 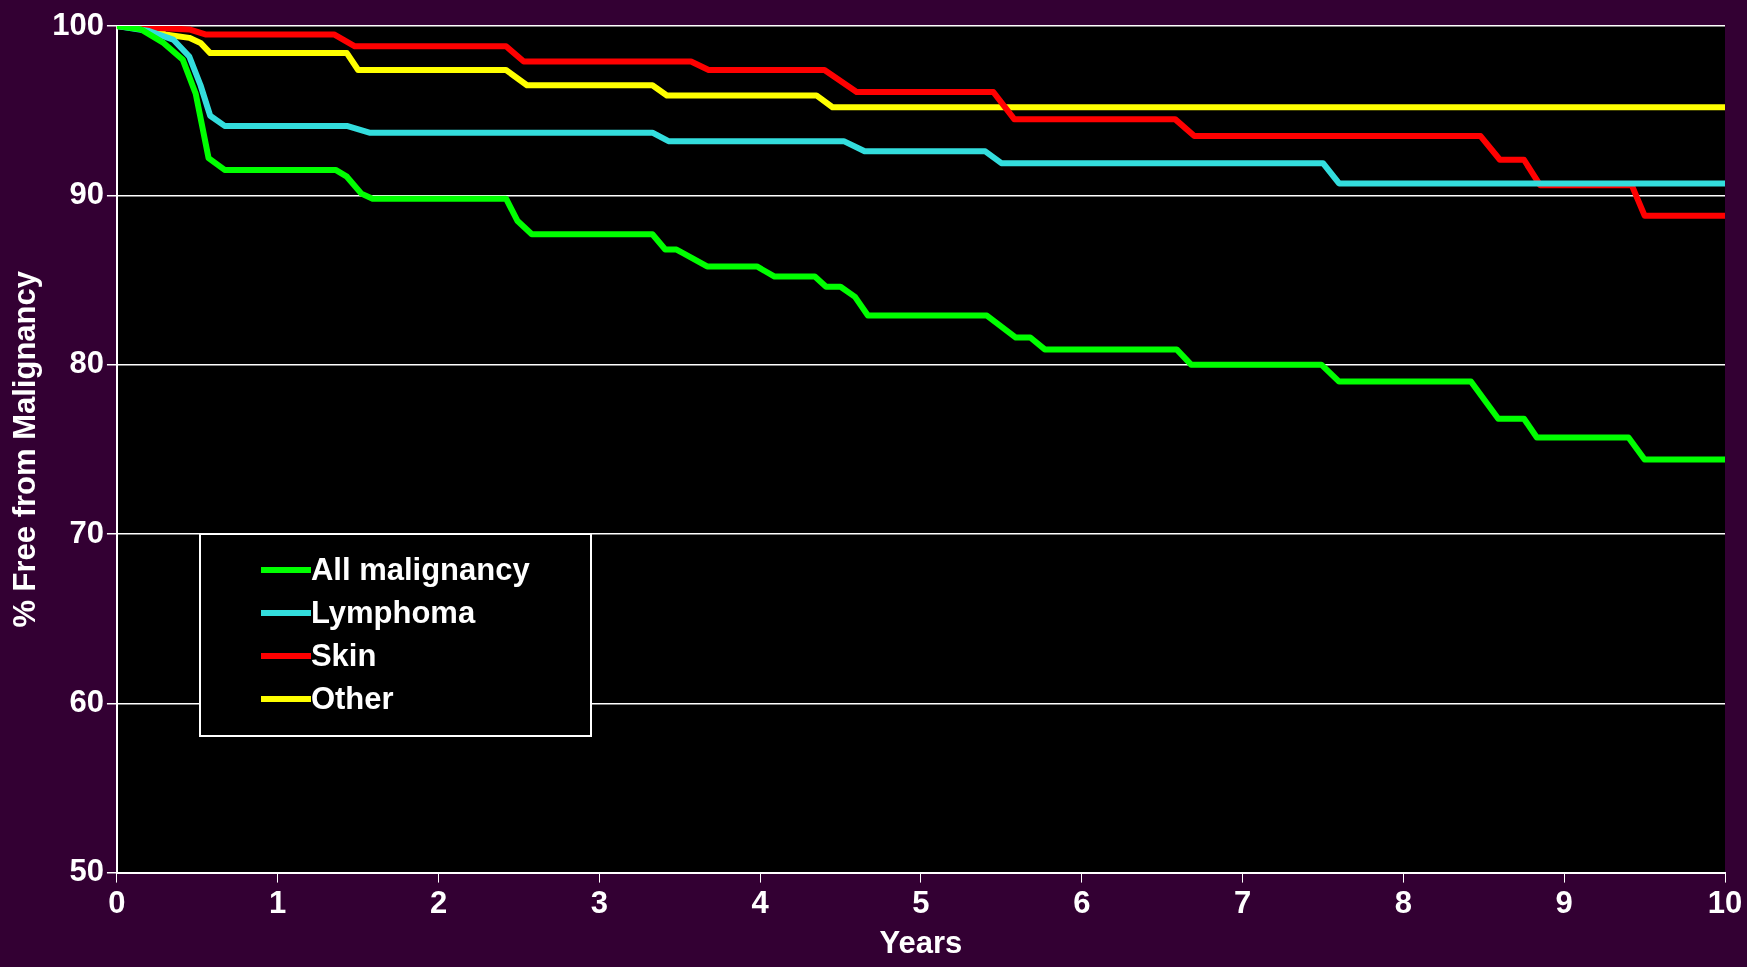 What do you see at coordinates (921, 902) in the screenshot?
I see `x-tick-label: 5` at bounding box center [921, 902].